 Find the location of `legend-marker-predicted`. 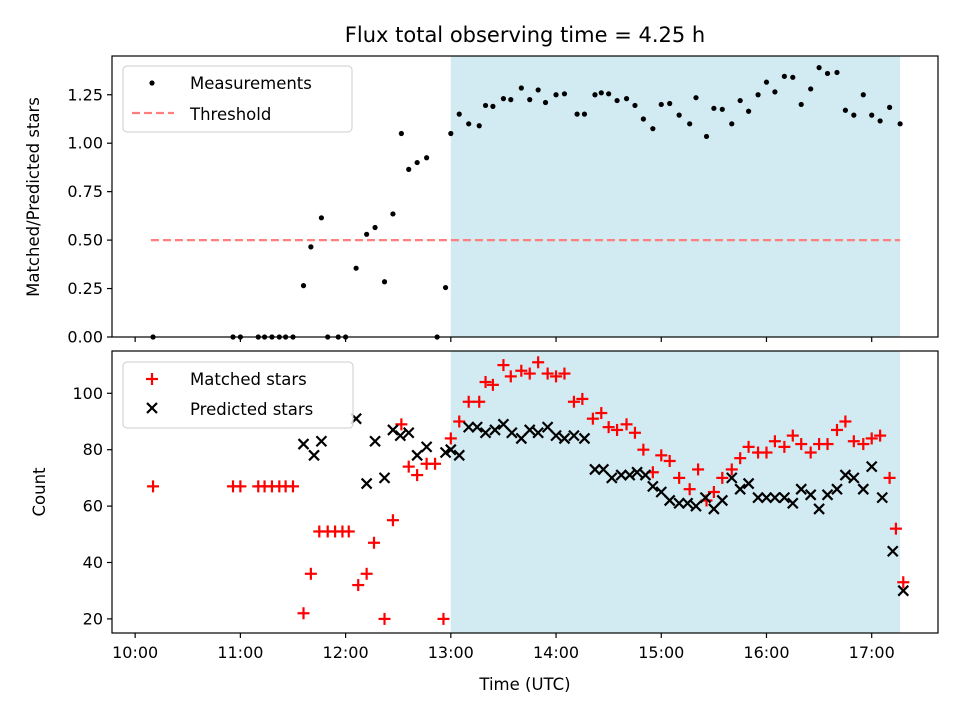

legend-marker-predicted is located at coordinates (152, 408).